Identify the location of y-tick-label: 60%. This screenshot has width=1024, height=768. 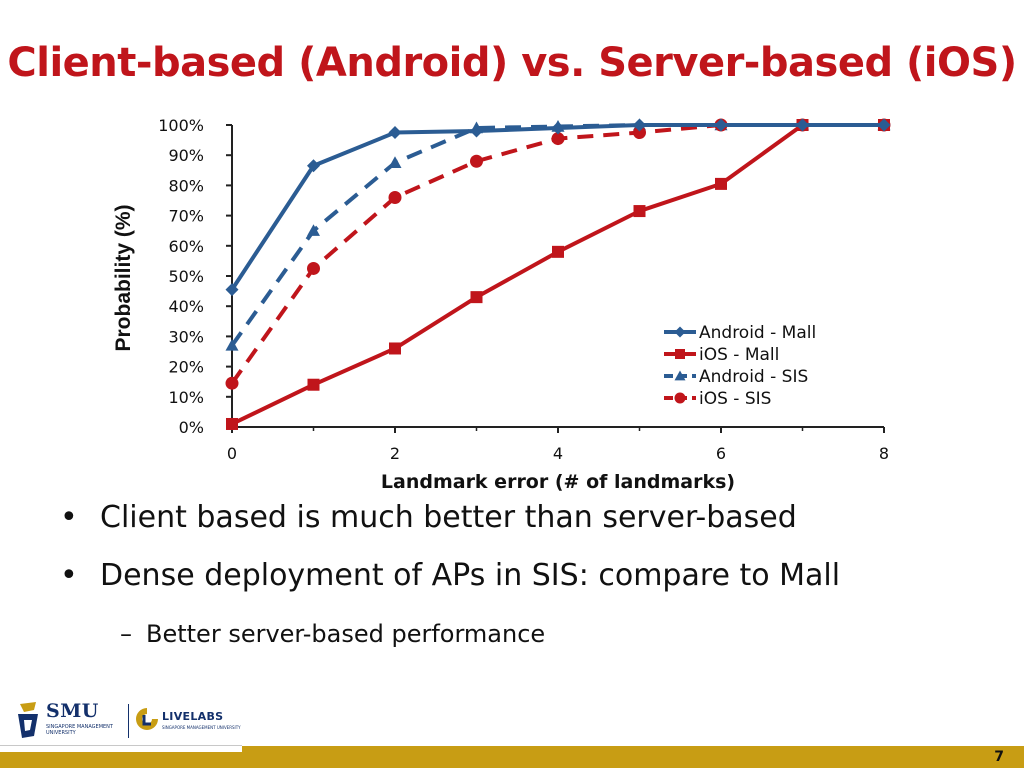
(186, 246).